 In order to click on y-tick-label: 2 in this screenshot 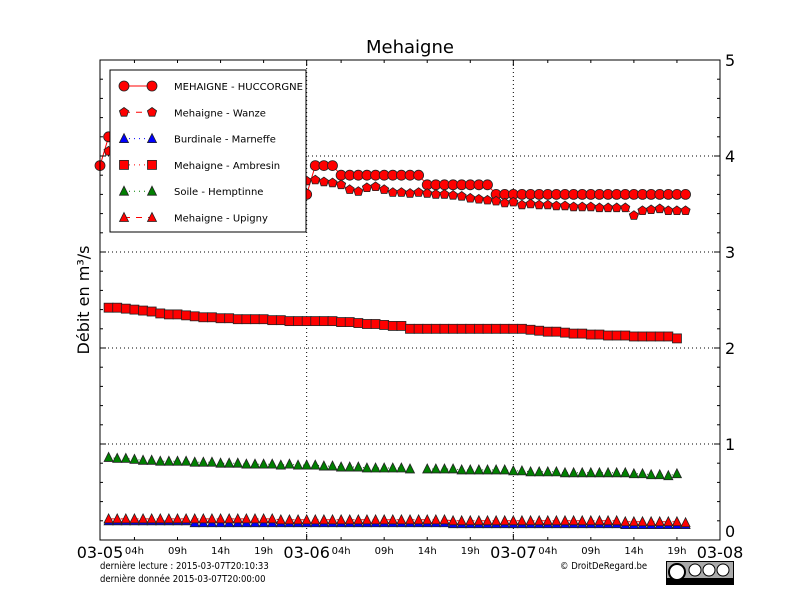, I will do `click(730, 348)`.